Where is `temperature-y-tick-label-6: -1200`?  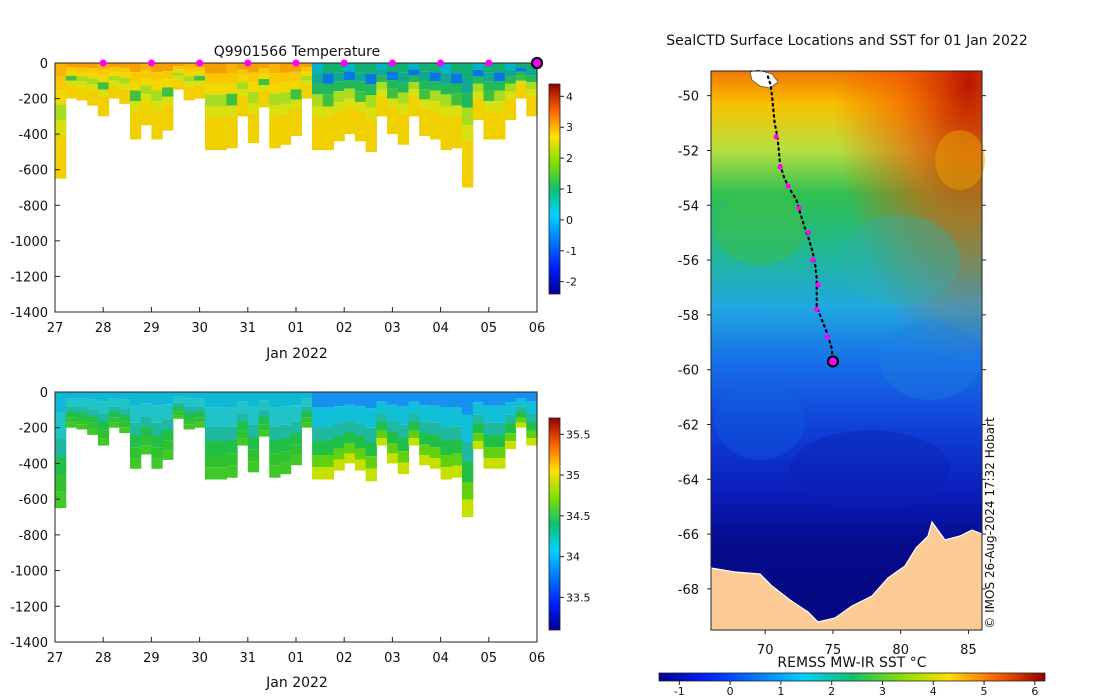 temperature-y-tick-label-6: -1200 is located at coordinates (29, 277).